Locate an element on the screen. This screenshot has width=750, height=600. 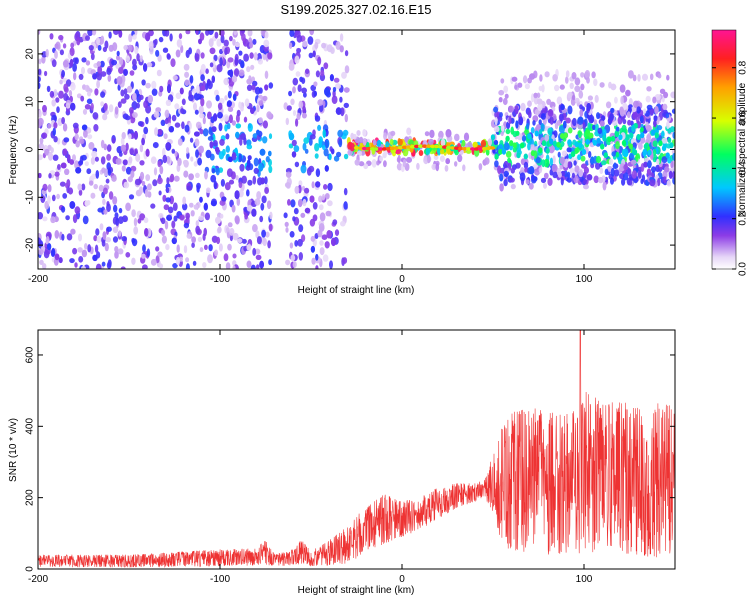
x-tick-label: -100 is located at coordinates (220, 279).